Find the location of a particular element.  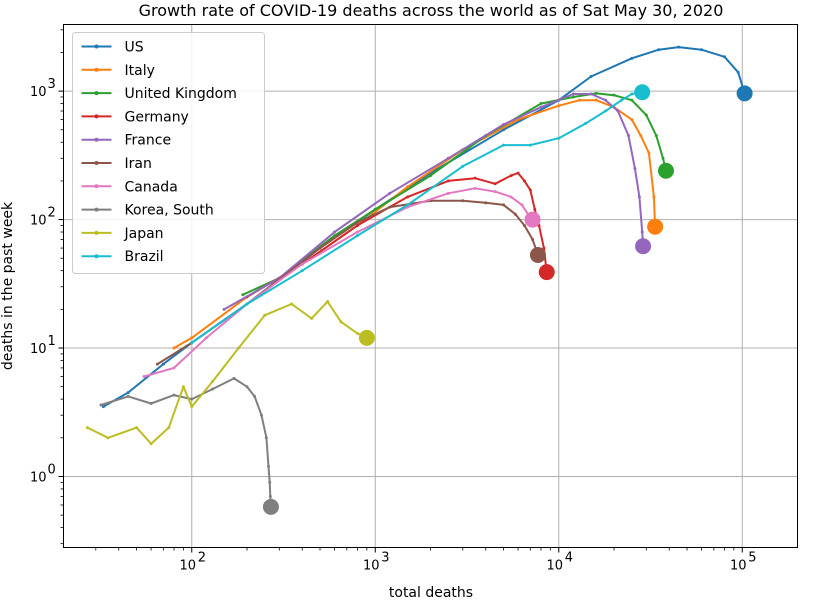

y-tick-label: 10 is located at coordinates (38, 92).